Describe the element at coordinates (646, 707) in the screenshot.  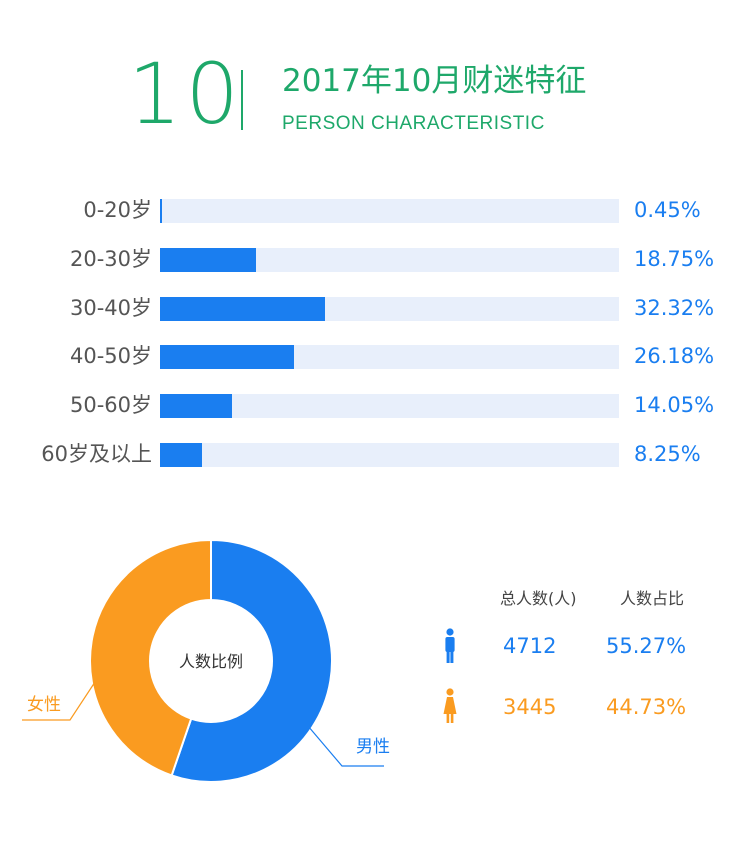
I see `female-percent: 44.73%` at that location.